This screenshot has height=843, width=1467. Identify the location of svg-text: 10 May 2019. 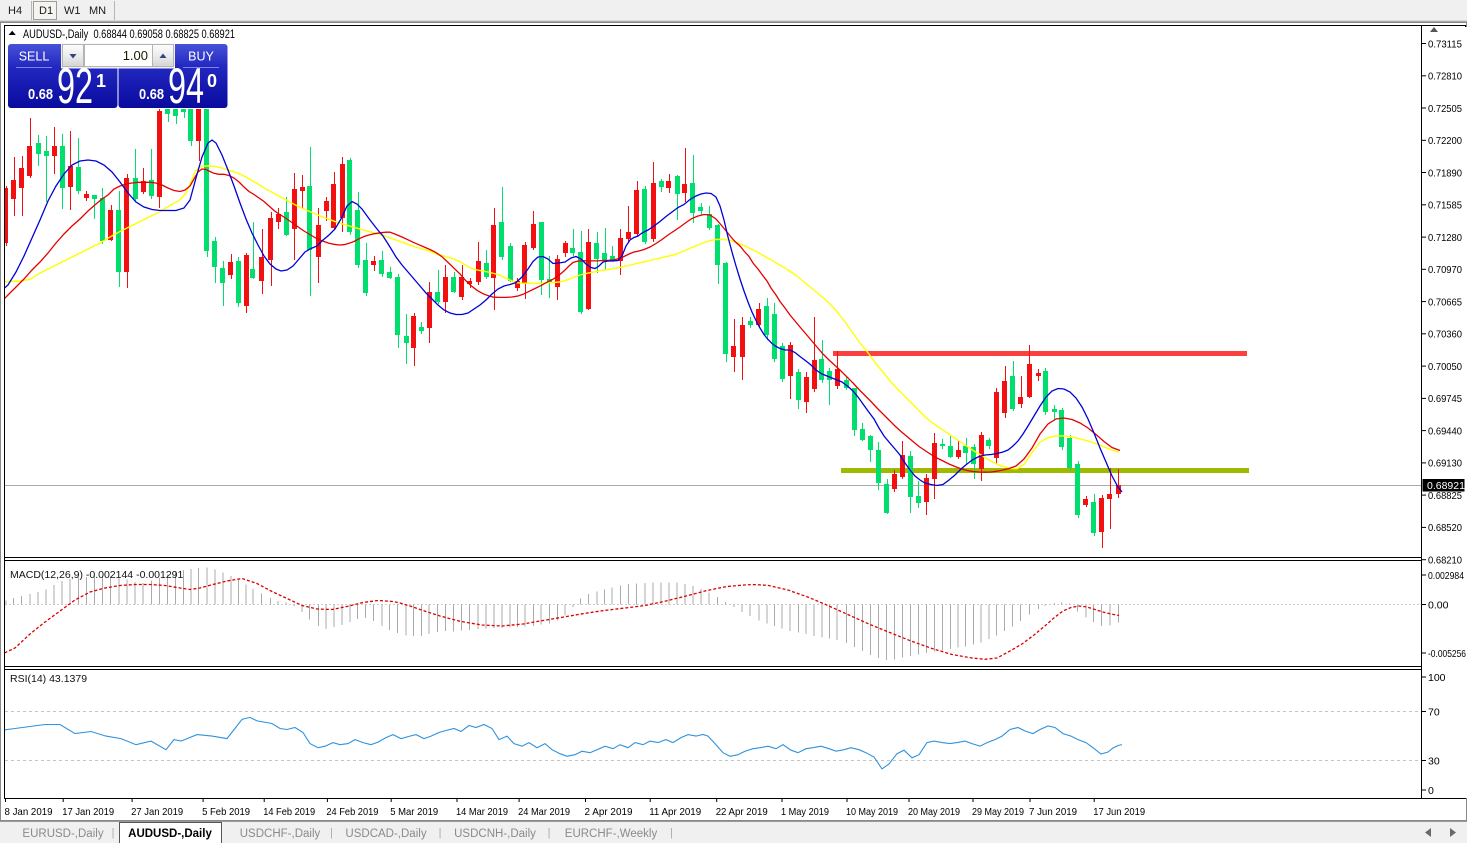
(872, 812).